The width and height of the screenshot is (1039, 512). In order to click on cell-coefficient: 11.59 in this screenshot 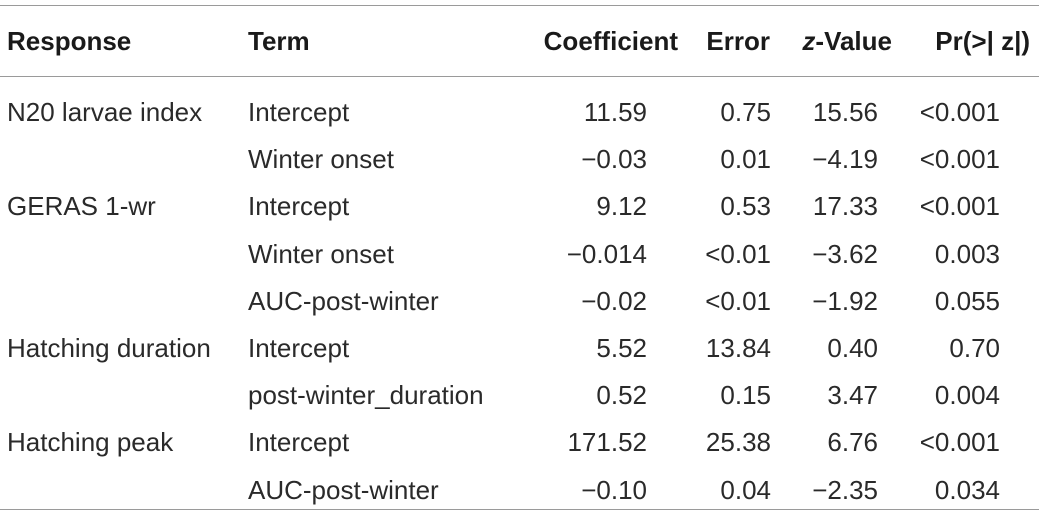, I will do `click(615, 112)`.